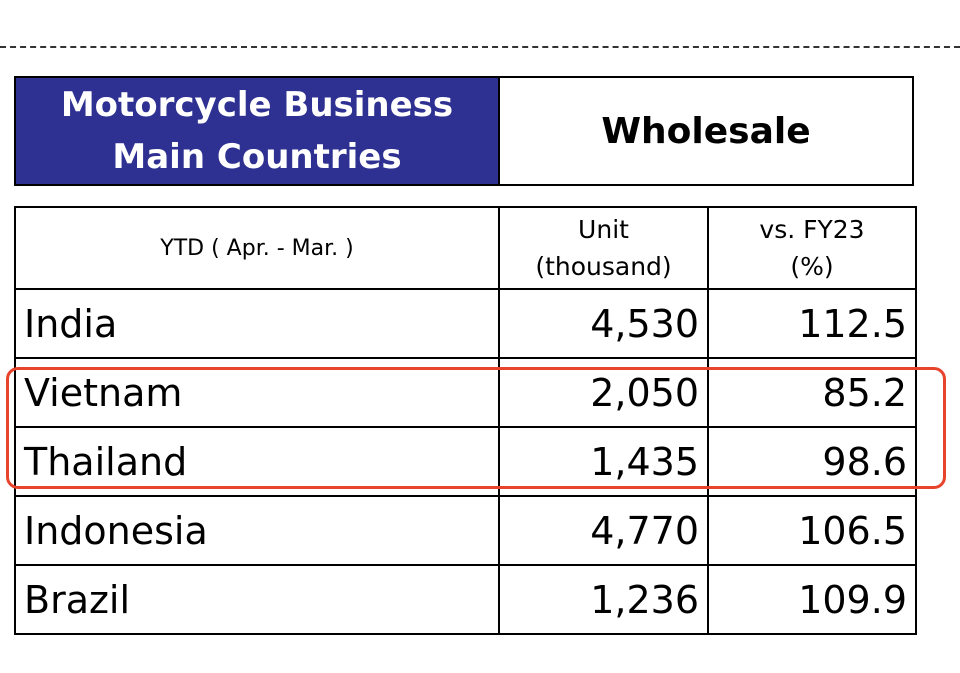  I want to click on table-row: Vietnam 2,050 85.2, so click(465, 392).